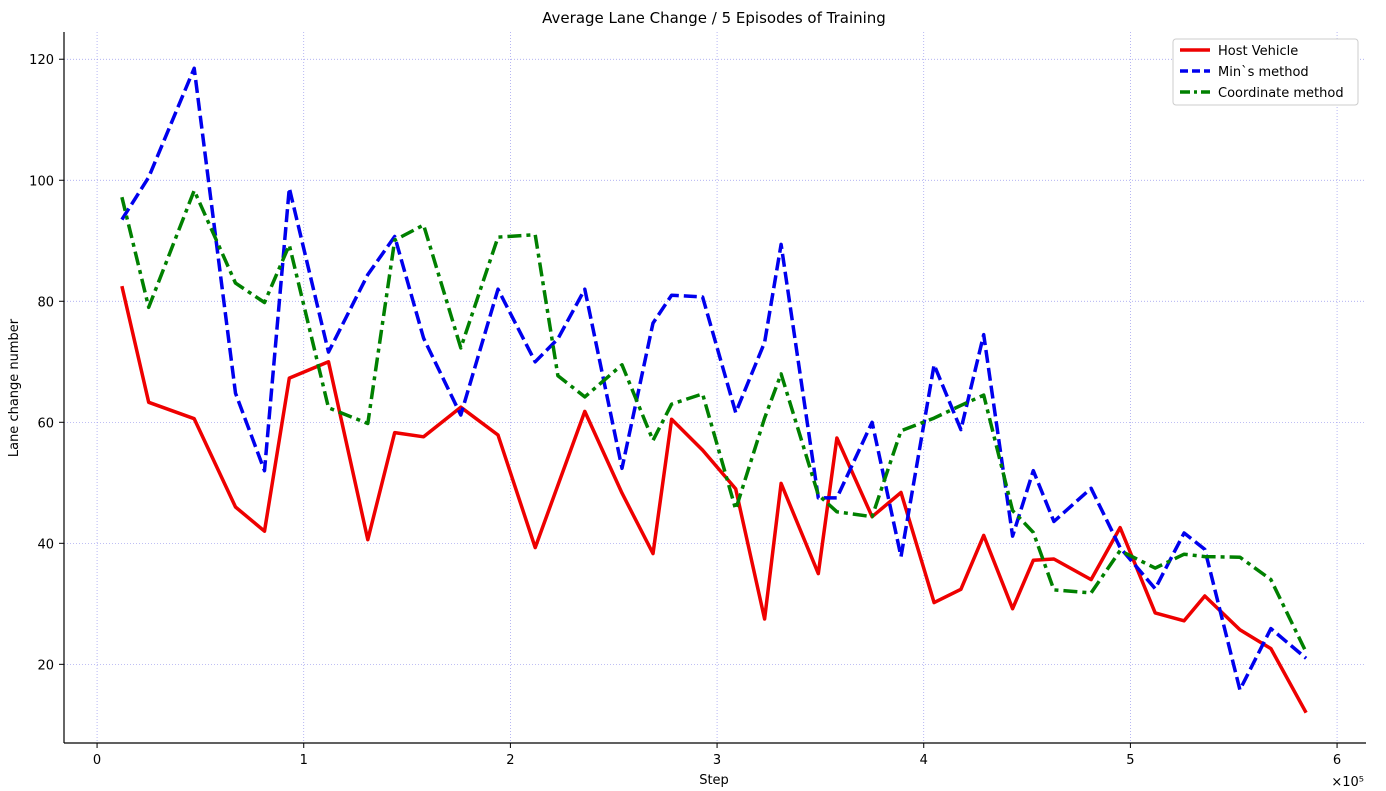 The image size is (1386, 791). I want to click on x-axis-label: Step, so click(714, 780).